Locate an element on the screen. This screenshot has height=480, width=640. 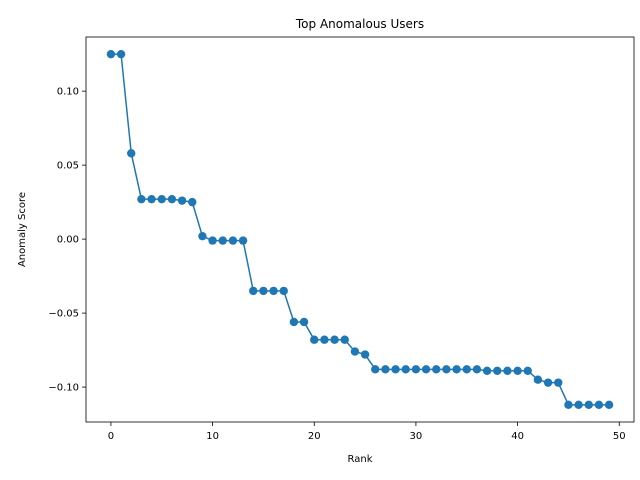
y-tick-label: −0.10 is located at coordinates (63, 388).